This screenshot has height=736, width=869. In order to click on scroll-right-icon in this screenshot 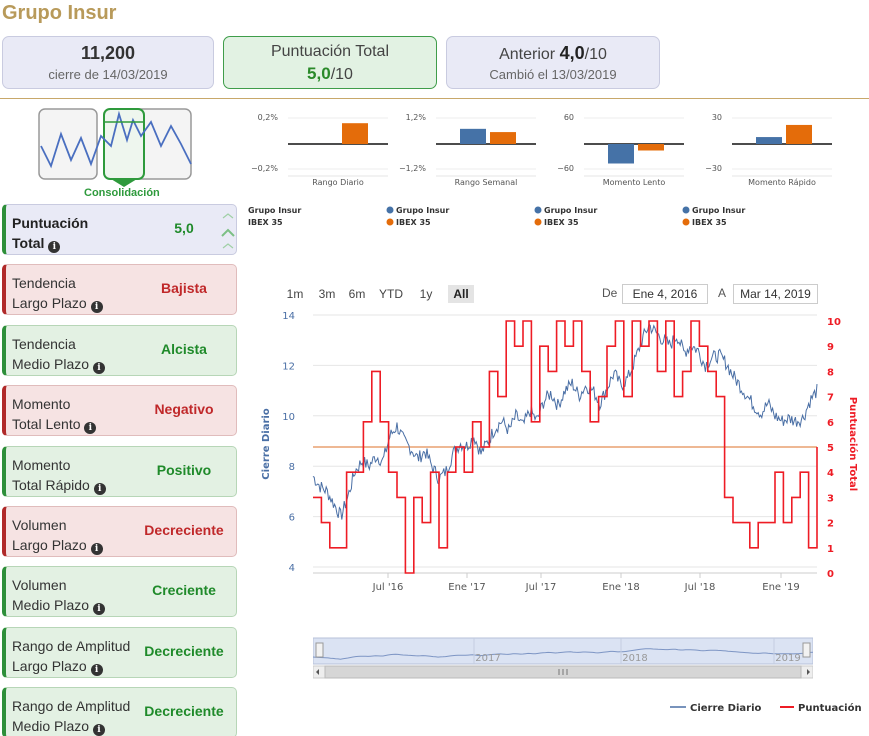, I will do `click(808, 672)`.